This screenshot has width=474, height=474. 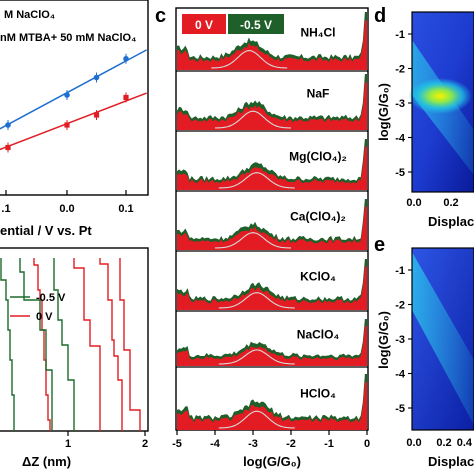 What do you see at coordinates (379, 245) in the screenshot?
I see `panel-e-letter: e` at bounding box center [379, 245].